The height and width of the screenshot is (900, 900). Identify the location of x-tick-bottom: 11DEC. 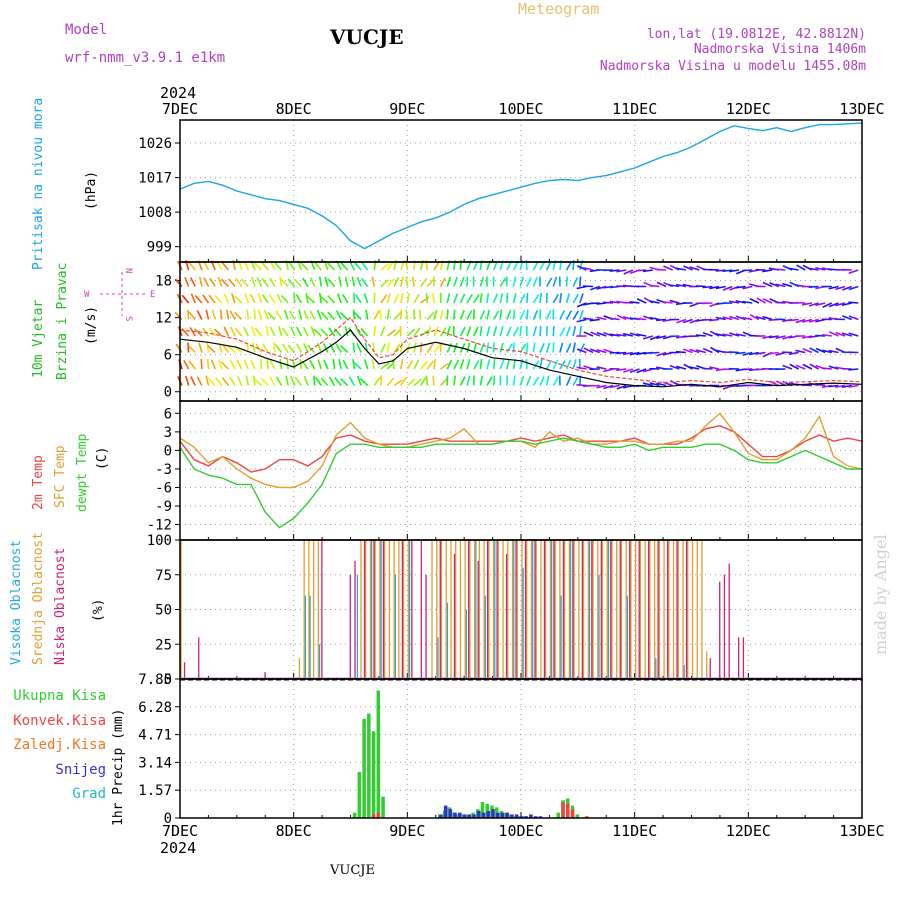
(634, 831).